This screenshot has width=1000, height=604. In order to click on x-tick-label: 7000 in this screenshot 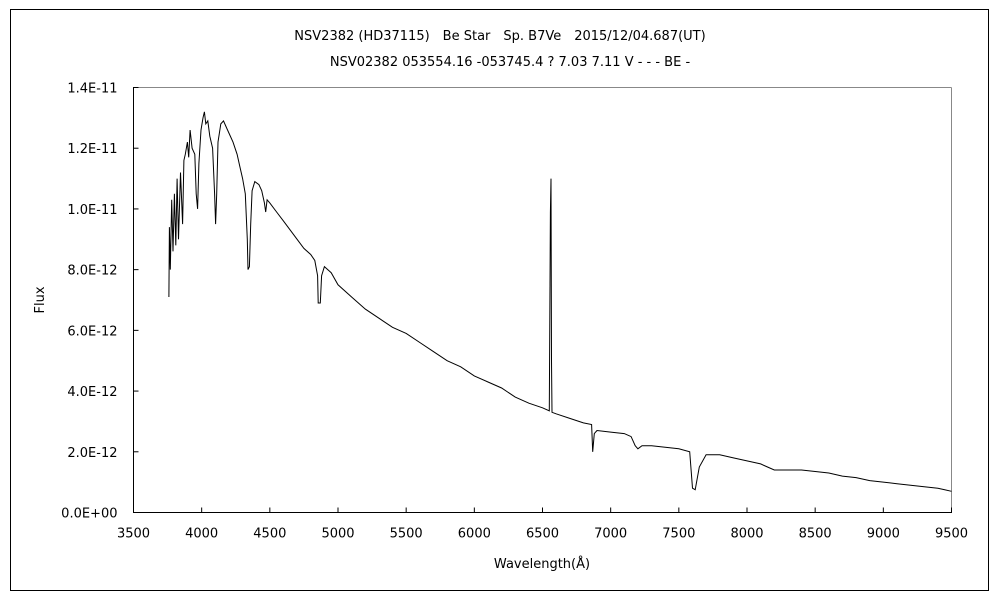, I will do `click(610, 534)`.